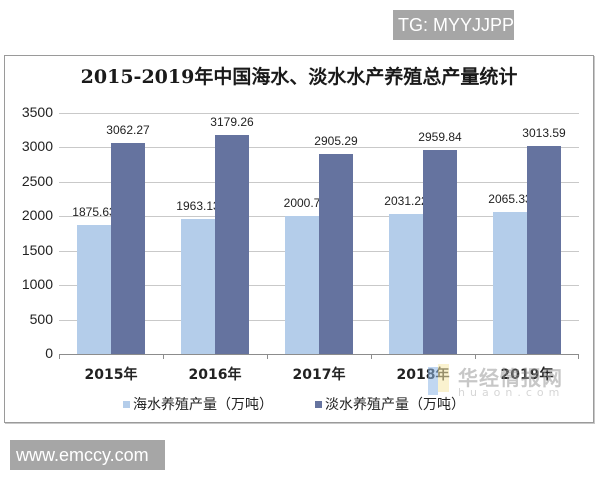 This screenshot has width=600, height=480. What do you see at coordinates (319, 375) in the screenshot?
I see `x-tick-label: 2017年` at bounding box center [319, 375].